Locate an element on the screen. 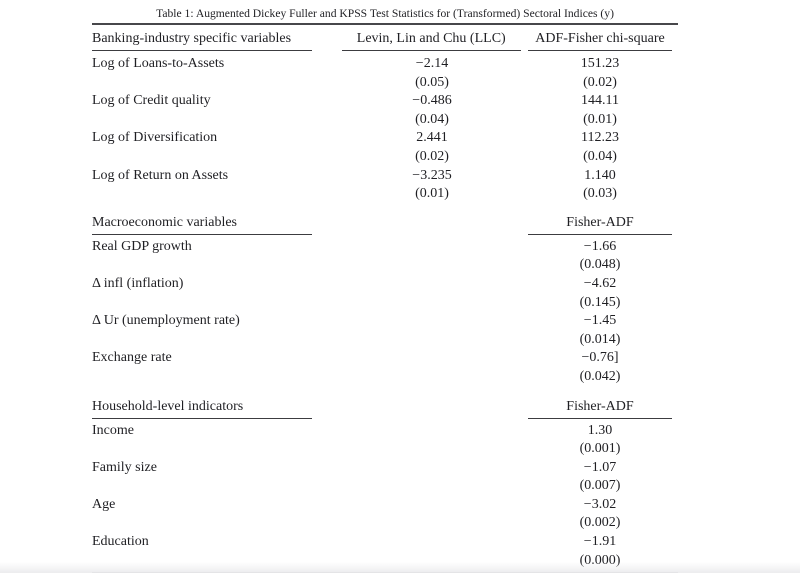  adf-cell: −4.62 (0.145) is located at coordinates (600, 293).